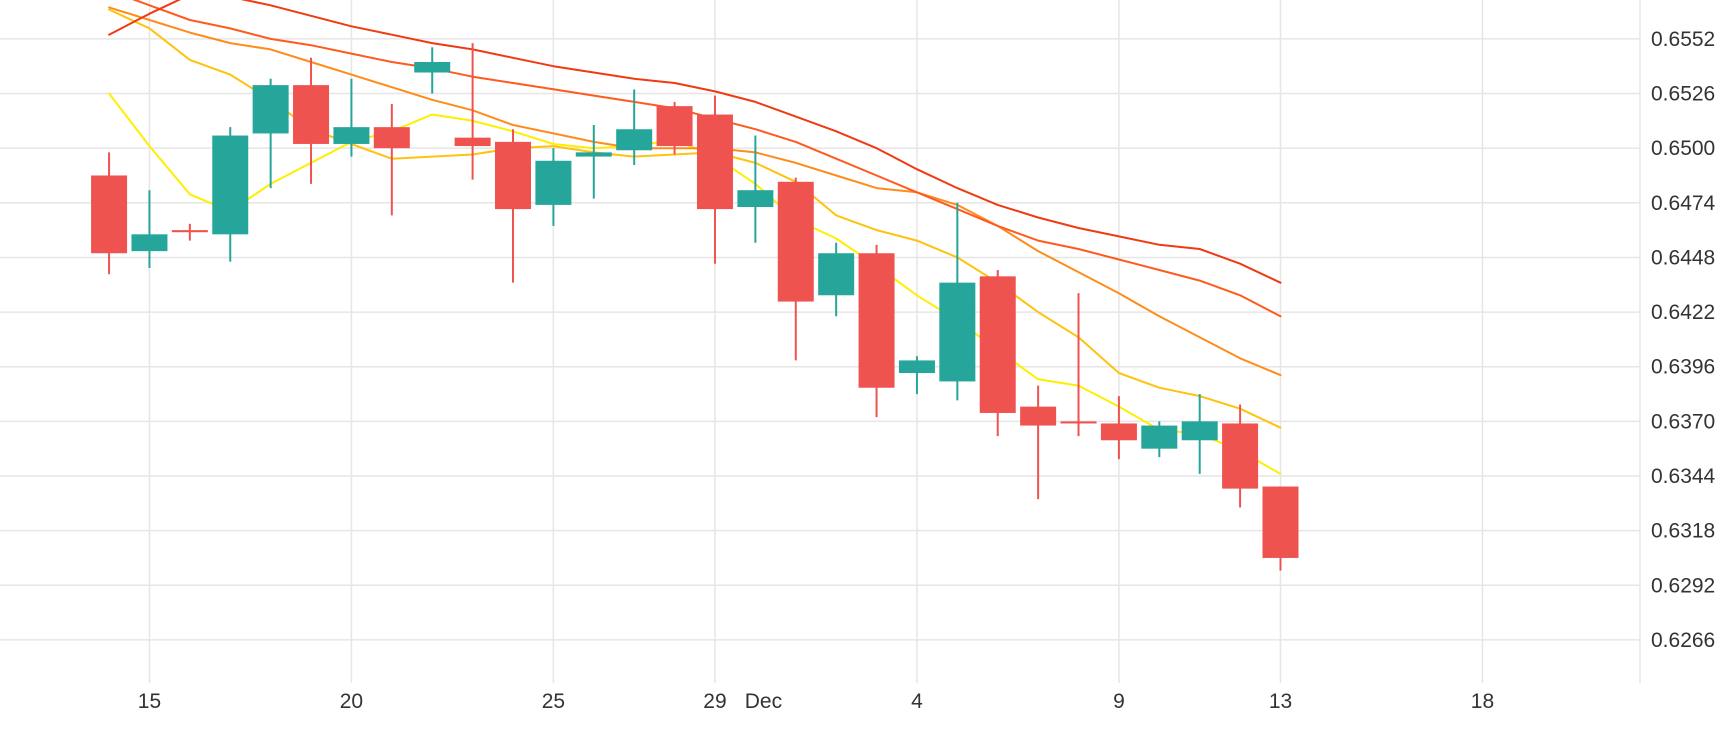 Image resolution: width=1730 pixels, height=735 pixels. Describe the element at coordinates (1683, 585) in the screenshot. I see `y-tick-label: 0.6292` at that location.